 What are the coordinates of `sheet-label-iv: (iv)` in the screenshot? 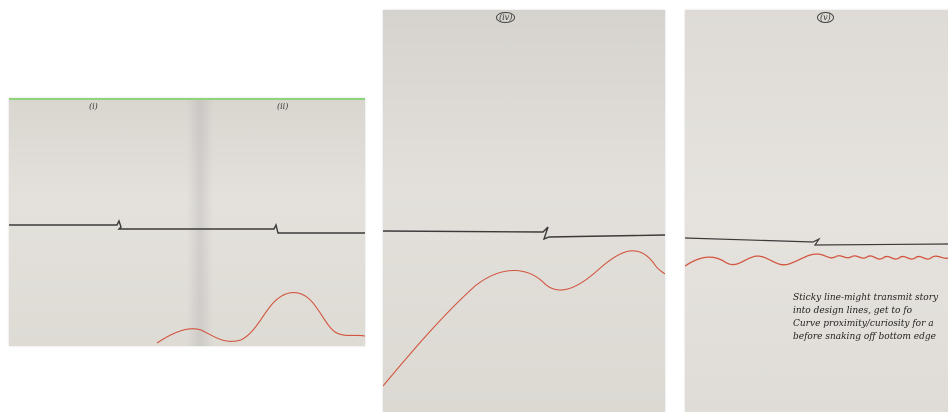 It's located at (506, 17).